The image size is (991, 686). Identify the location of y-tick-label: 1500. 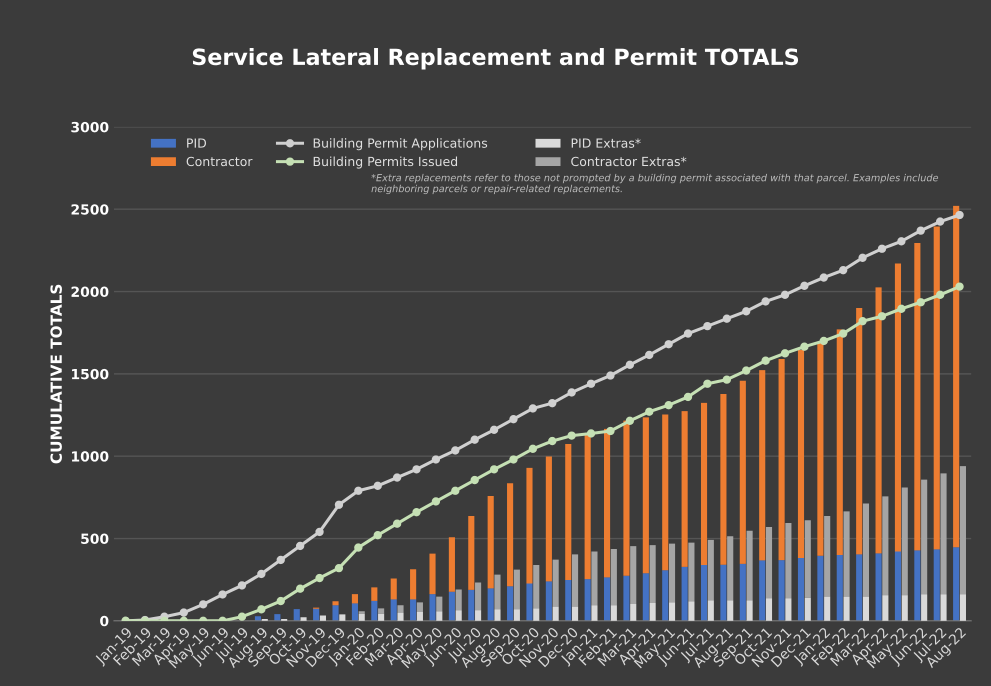
(90, 374).